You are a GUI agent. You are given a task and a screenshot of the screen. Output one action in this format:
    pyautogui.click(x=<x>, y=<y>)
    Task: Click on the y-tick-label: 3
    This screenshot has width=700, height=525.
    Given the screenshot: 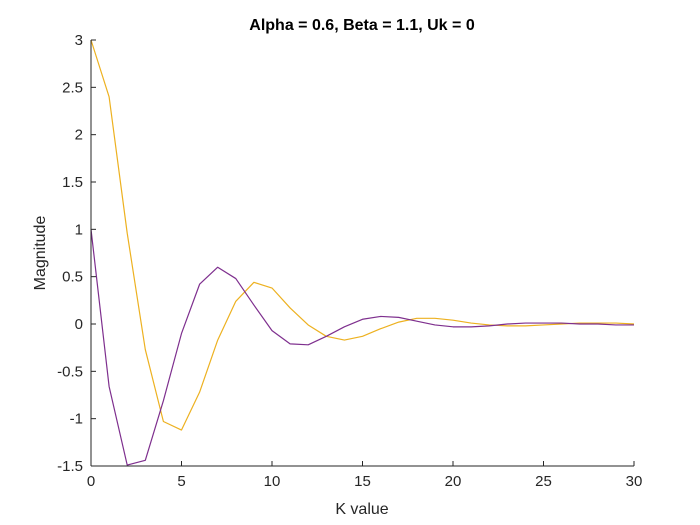 What is the action you would take?
    pyautogui.click(x=79, y=40)
    